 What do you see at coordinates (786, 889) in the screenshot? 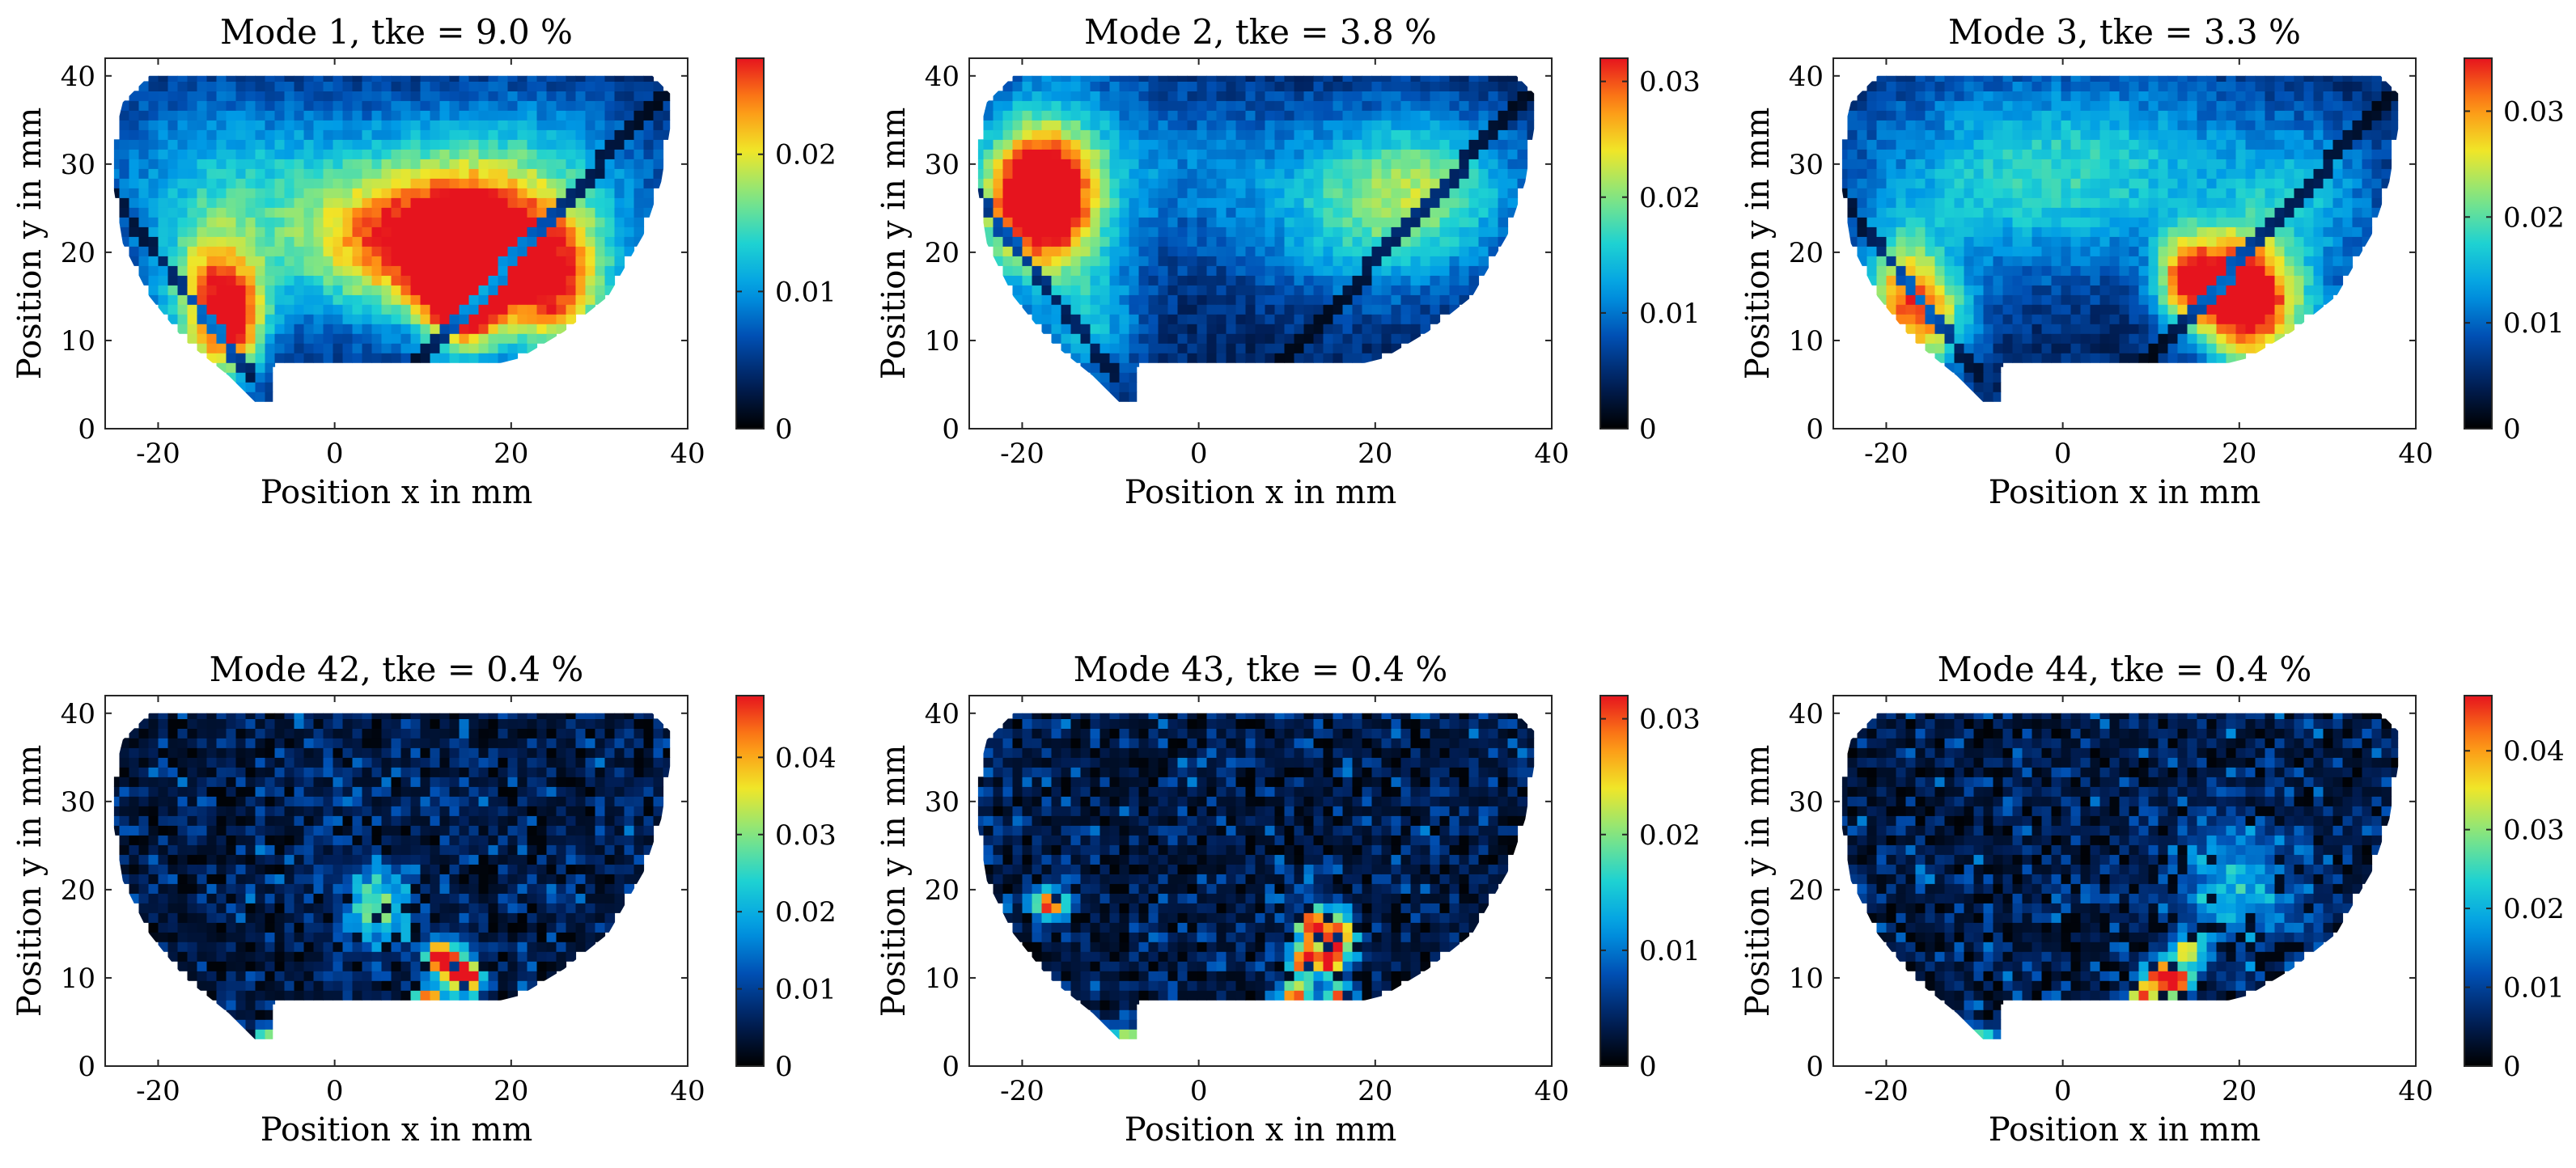
I see `colorbar: 0 0.01 0.02 0.03 0.04` at bounding box center [786, 889].